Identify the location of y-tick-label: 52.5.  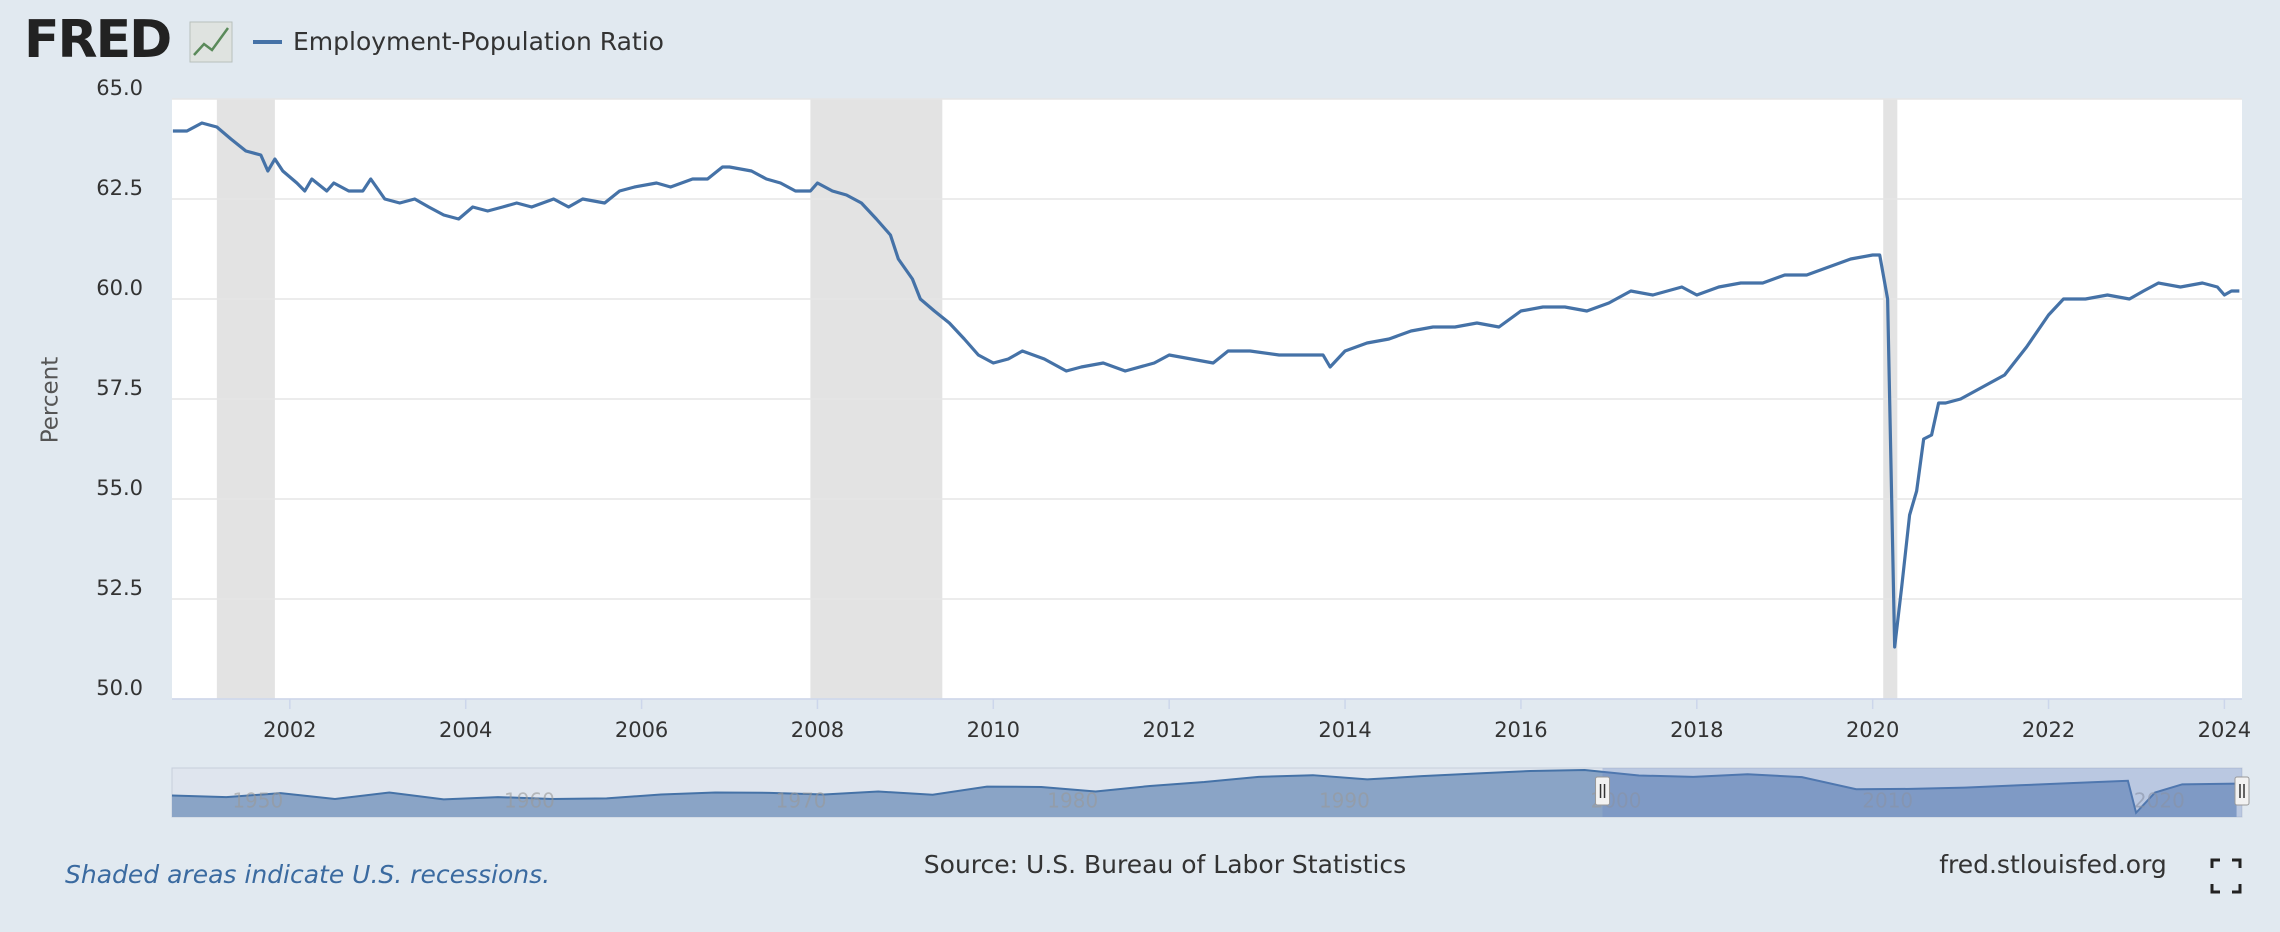
(119, 588).